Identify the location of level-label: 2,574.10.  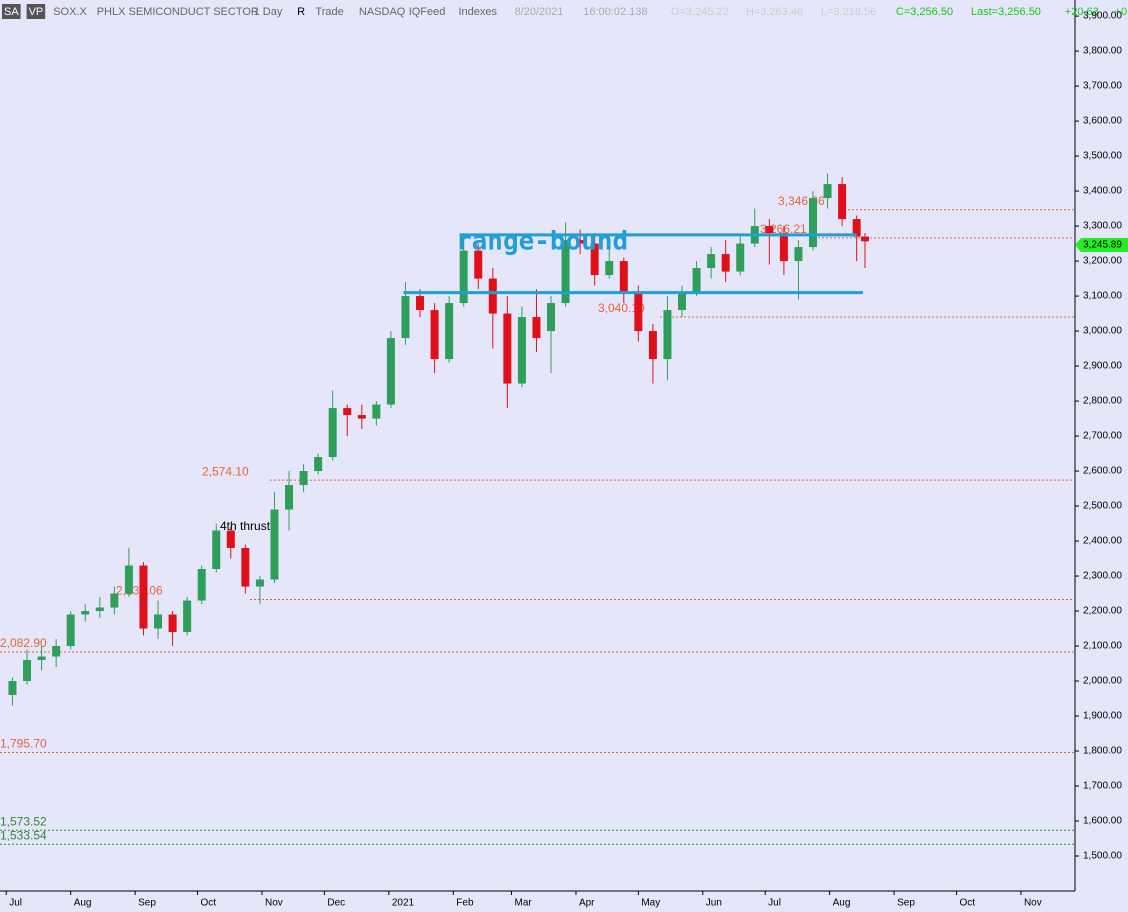
(225, 471).